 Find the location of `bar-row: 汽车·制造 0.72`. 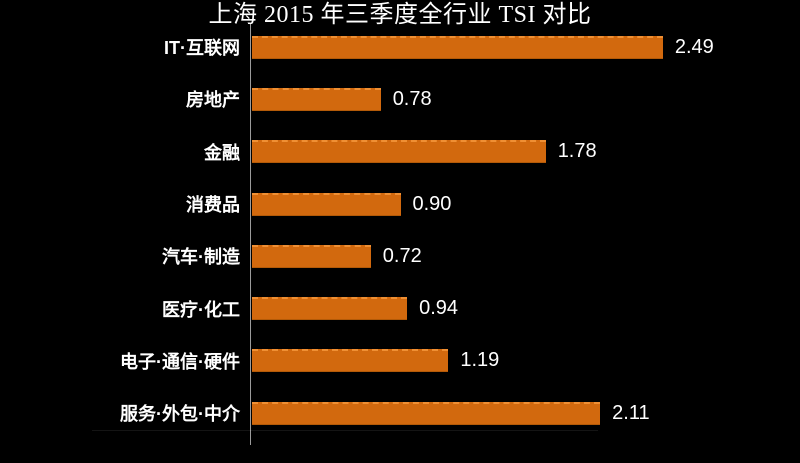

bar-row: 汽车·制造 0.72 is located at coordinates (400, 256).